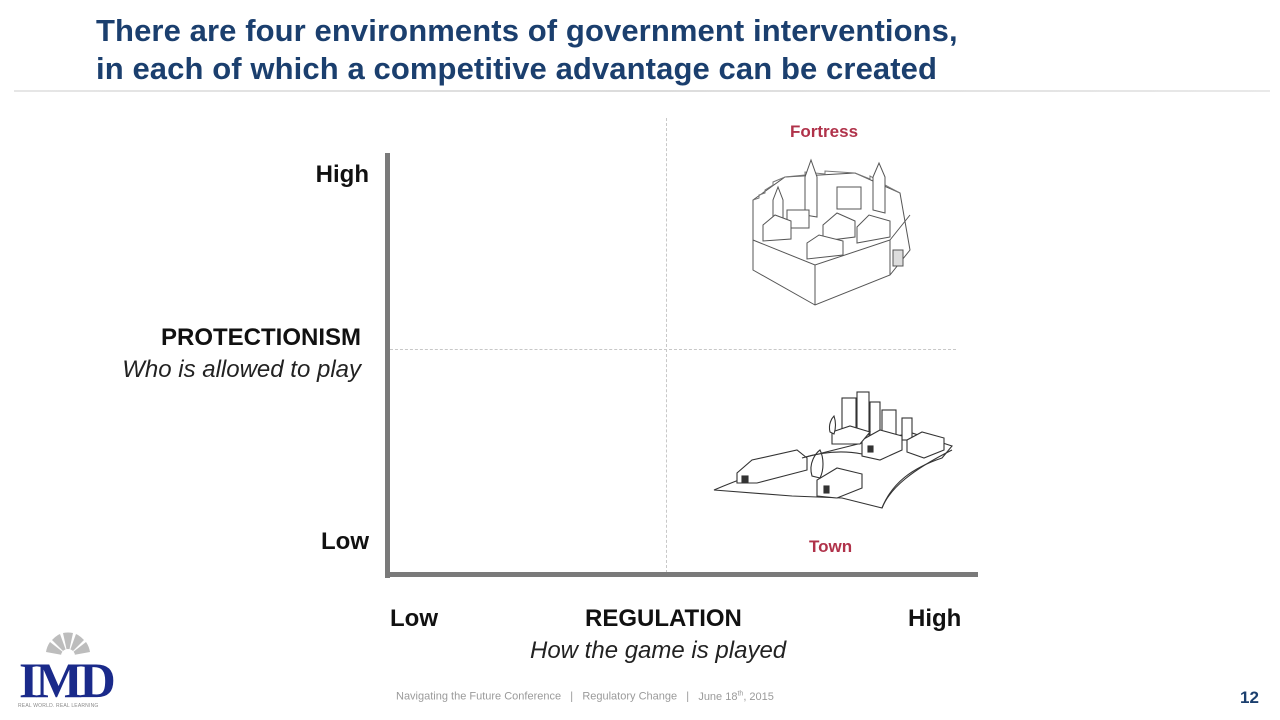  I want to click on logo-text: IMD, so click(67, 680).